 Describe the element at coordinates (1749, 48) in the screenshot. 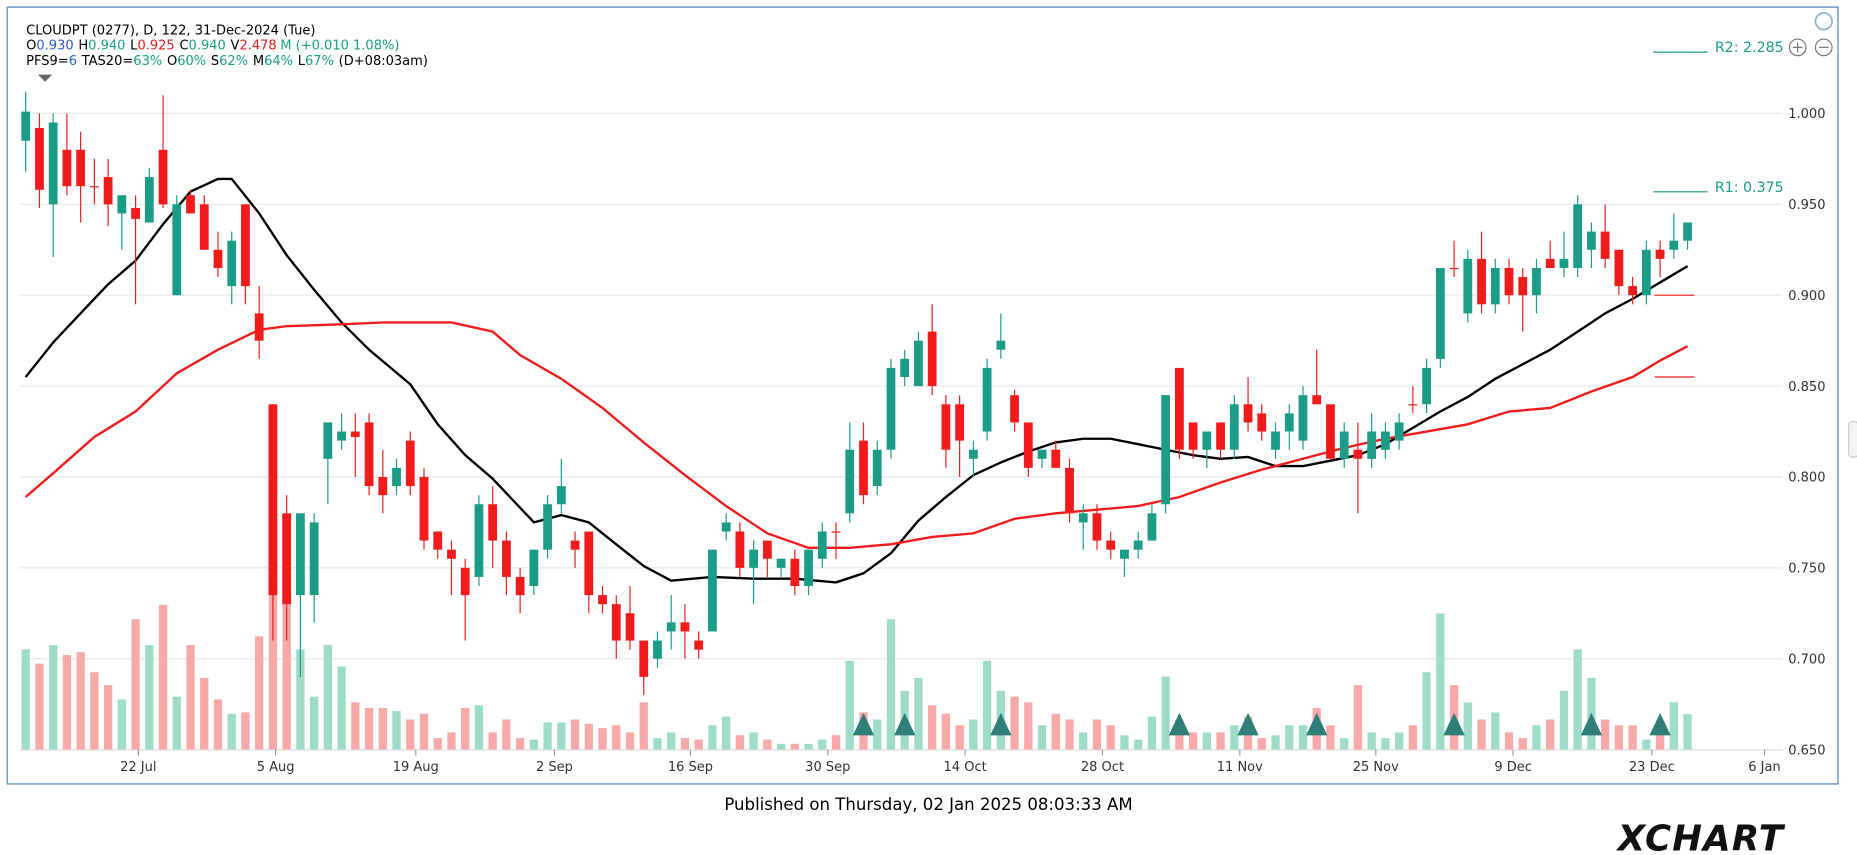

I see `pivot-label: R2: 2.285` at that location.